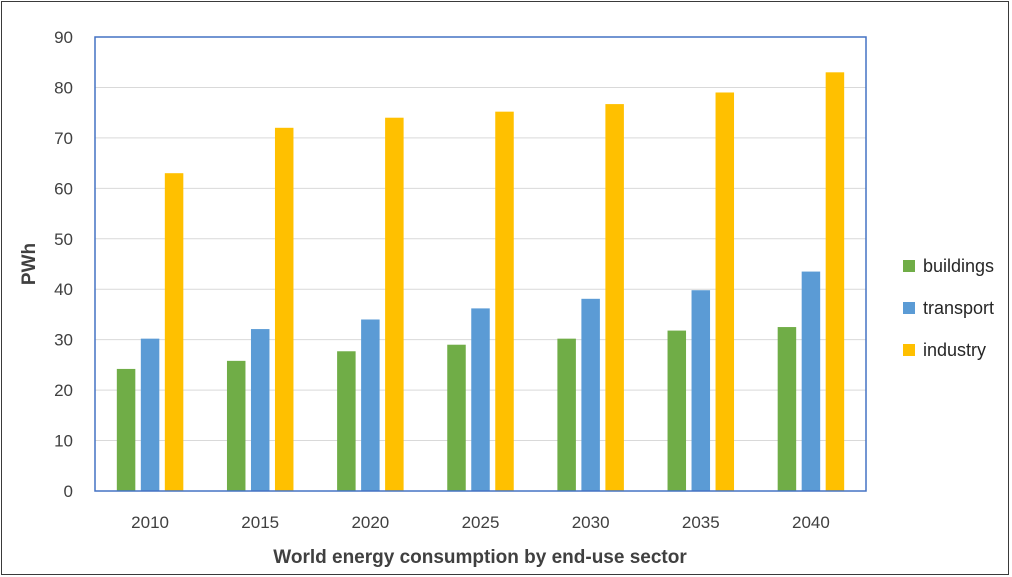  What do you see at coordinates (701, 522) in the screenshot?
I see `x-tick-label: 2035` at bounding box center [701, 522].